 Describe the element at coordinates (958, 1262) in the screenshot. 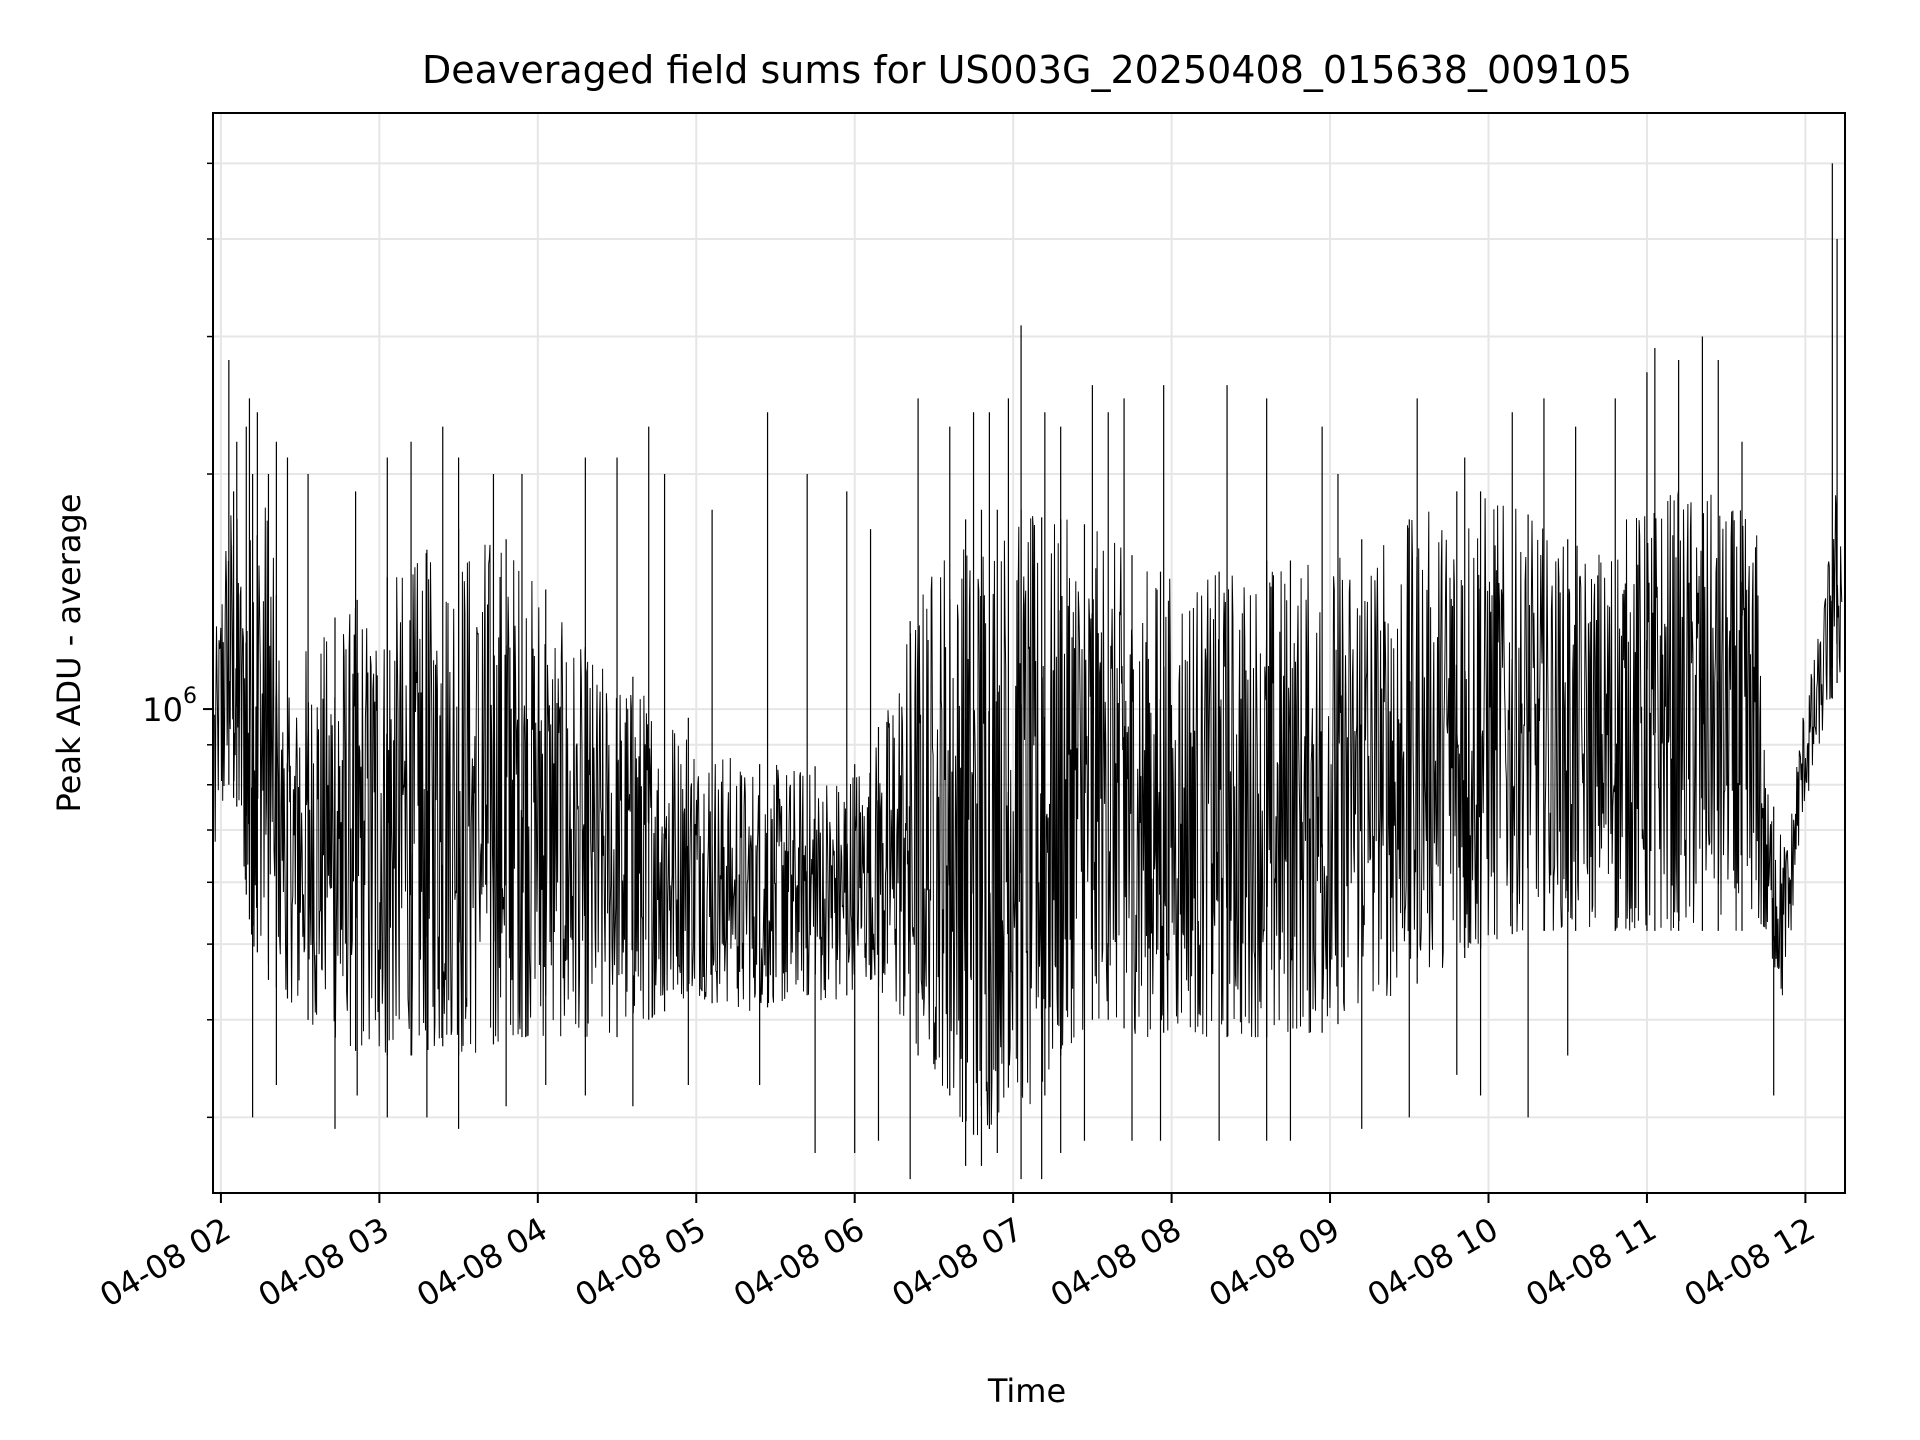

I see `x-tick-label: 04-08 07` at that location.